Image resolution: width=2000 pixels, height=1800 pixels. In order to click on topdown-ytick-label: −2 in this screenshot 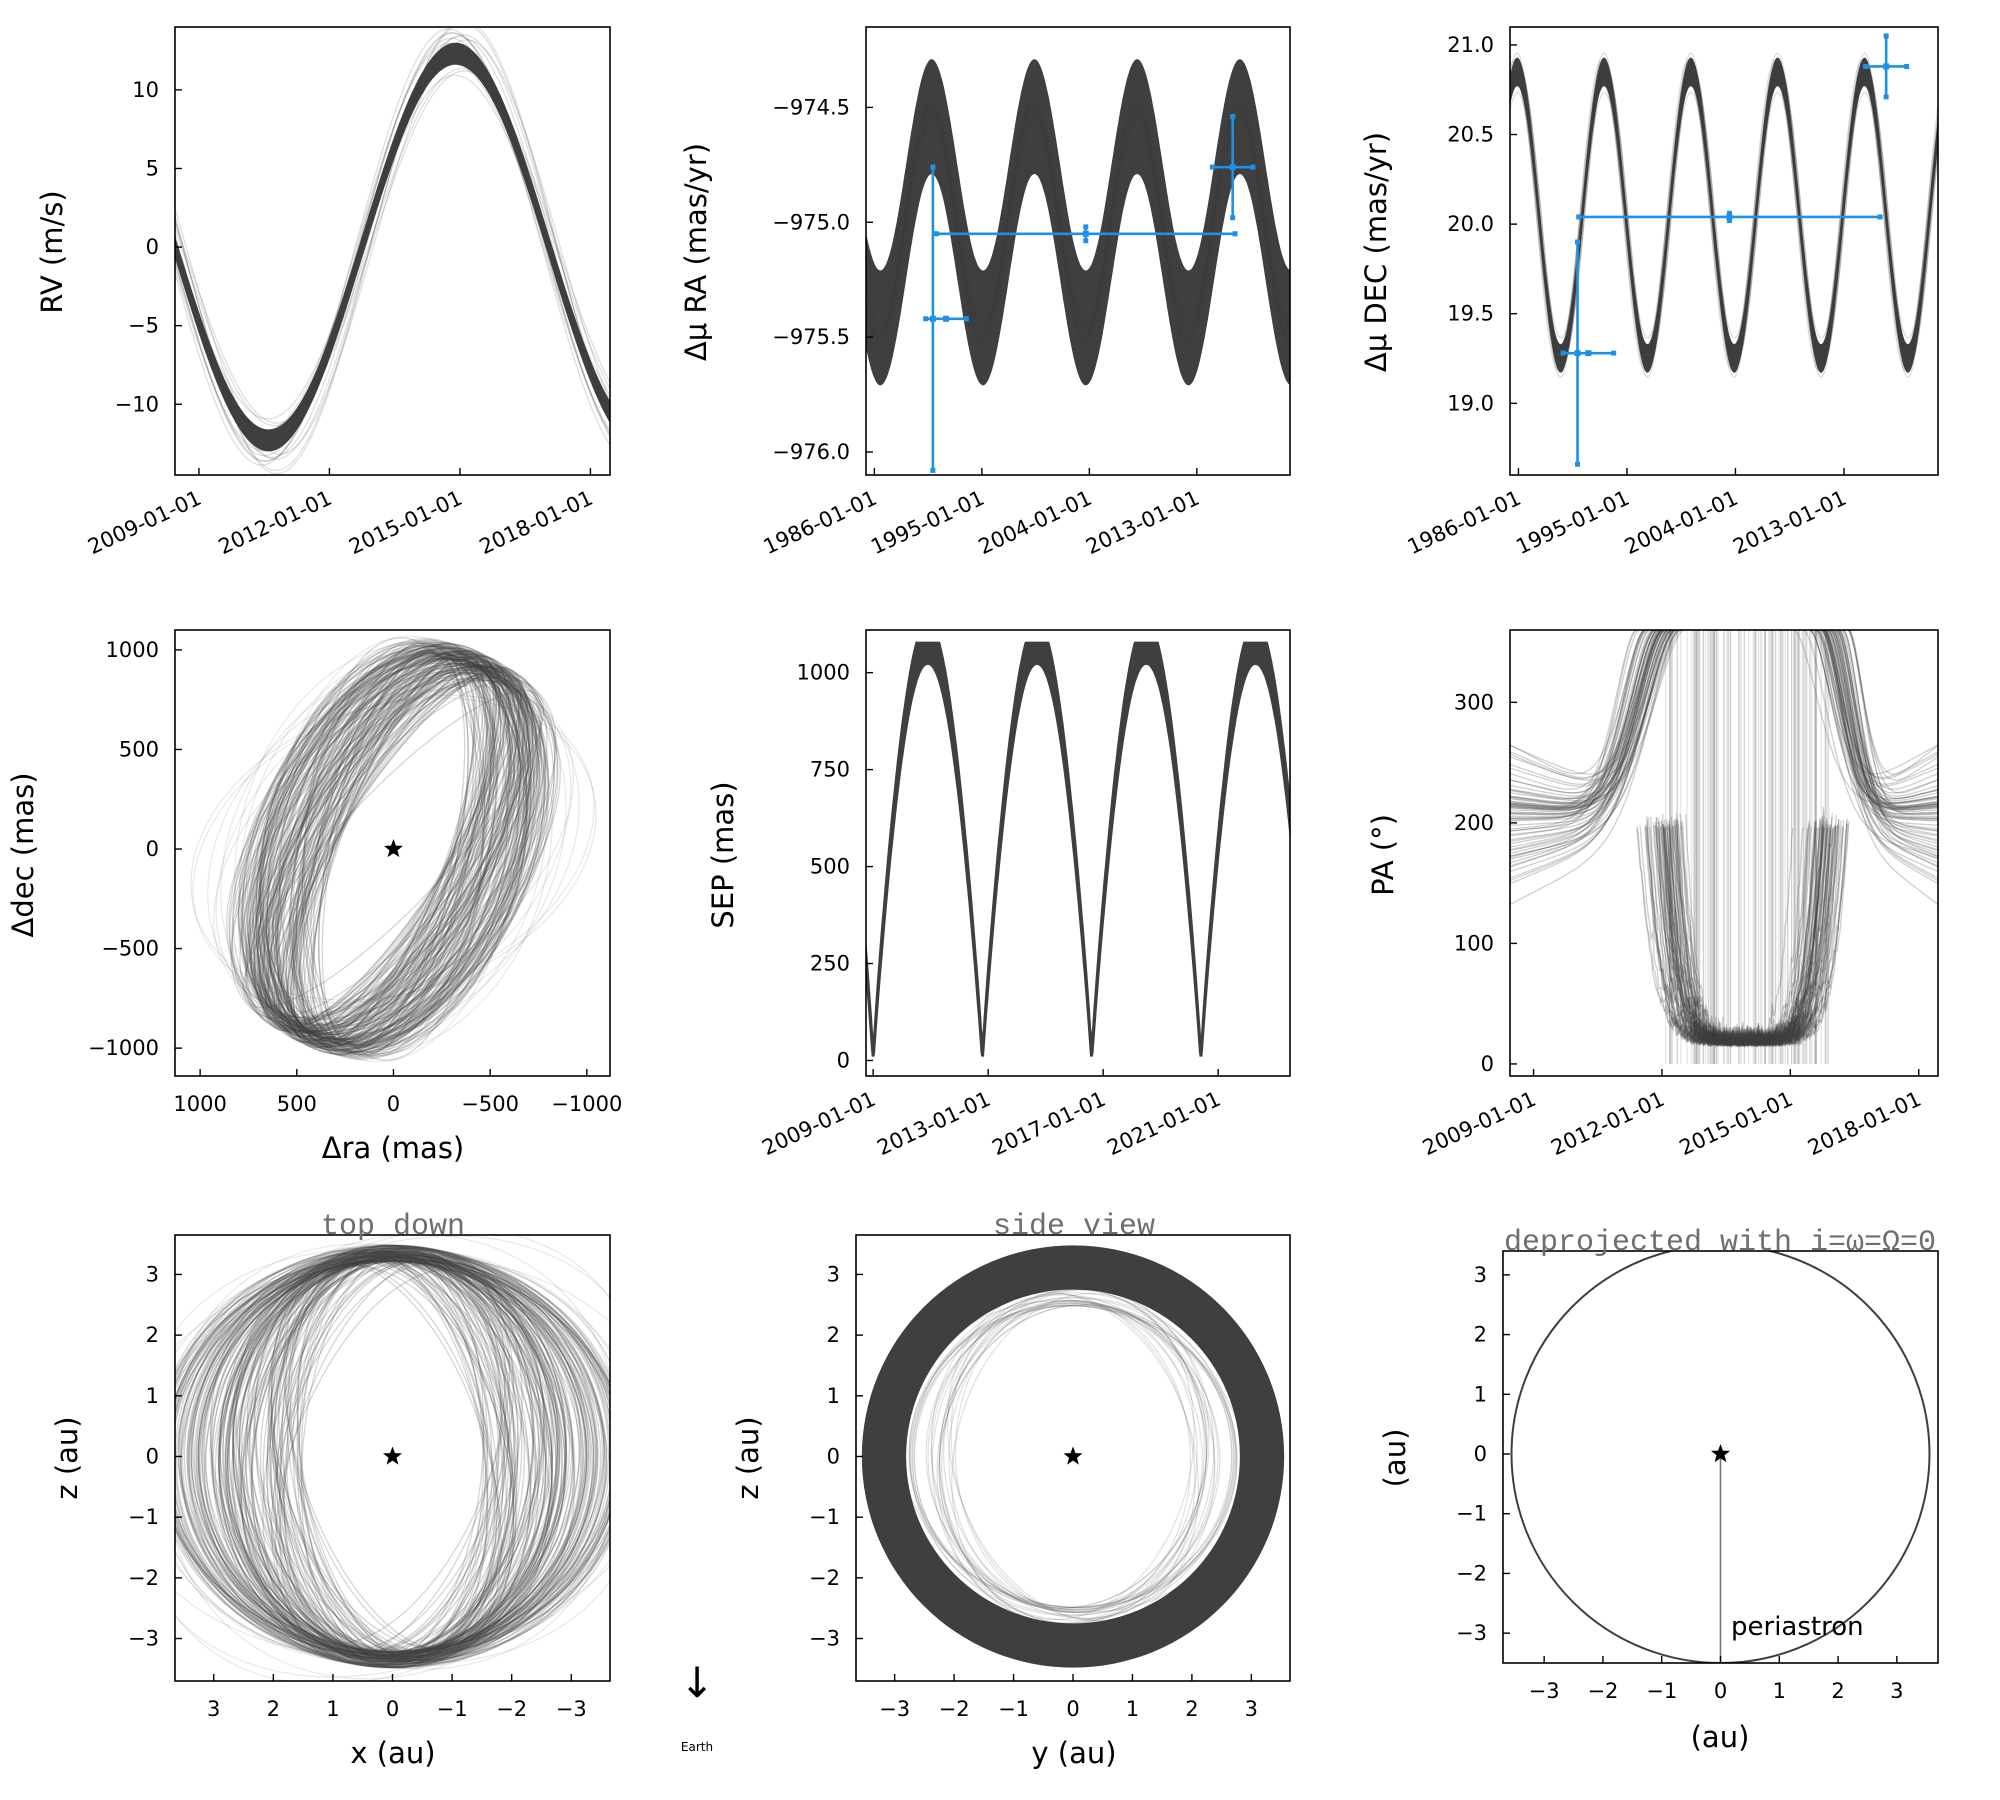, I will do `click(143, 1578)`.